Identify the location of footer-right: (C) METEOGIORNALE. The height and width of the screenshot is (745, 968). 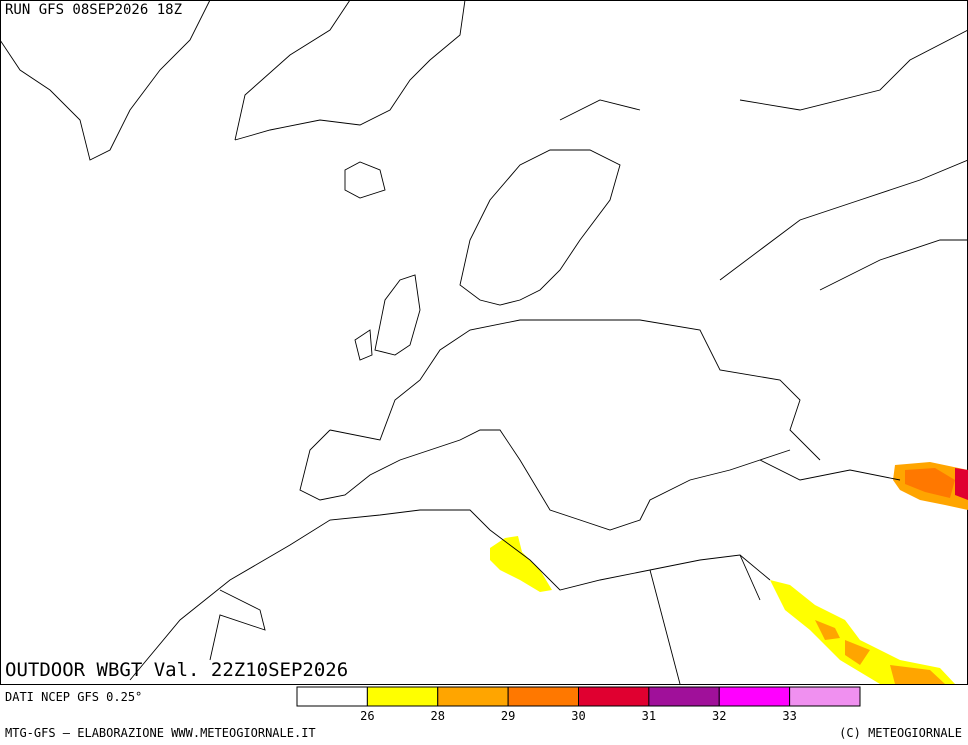
(900, 733).